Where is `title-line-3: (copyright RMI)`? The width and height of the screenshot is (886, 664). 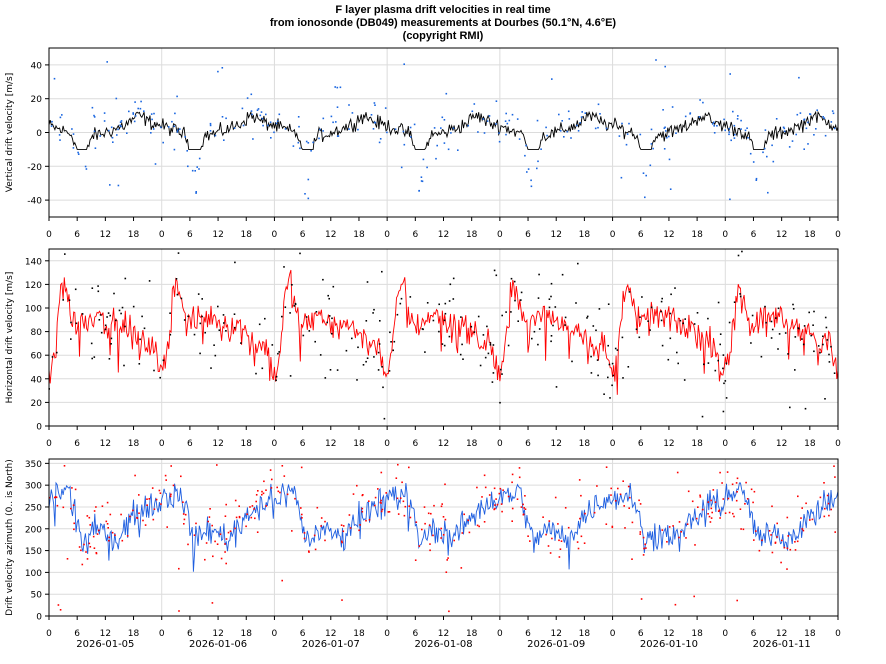
title-line-3: (copyright RMI) is located at coordinates (443, 36).